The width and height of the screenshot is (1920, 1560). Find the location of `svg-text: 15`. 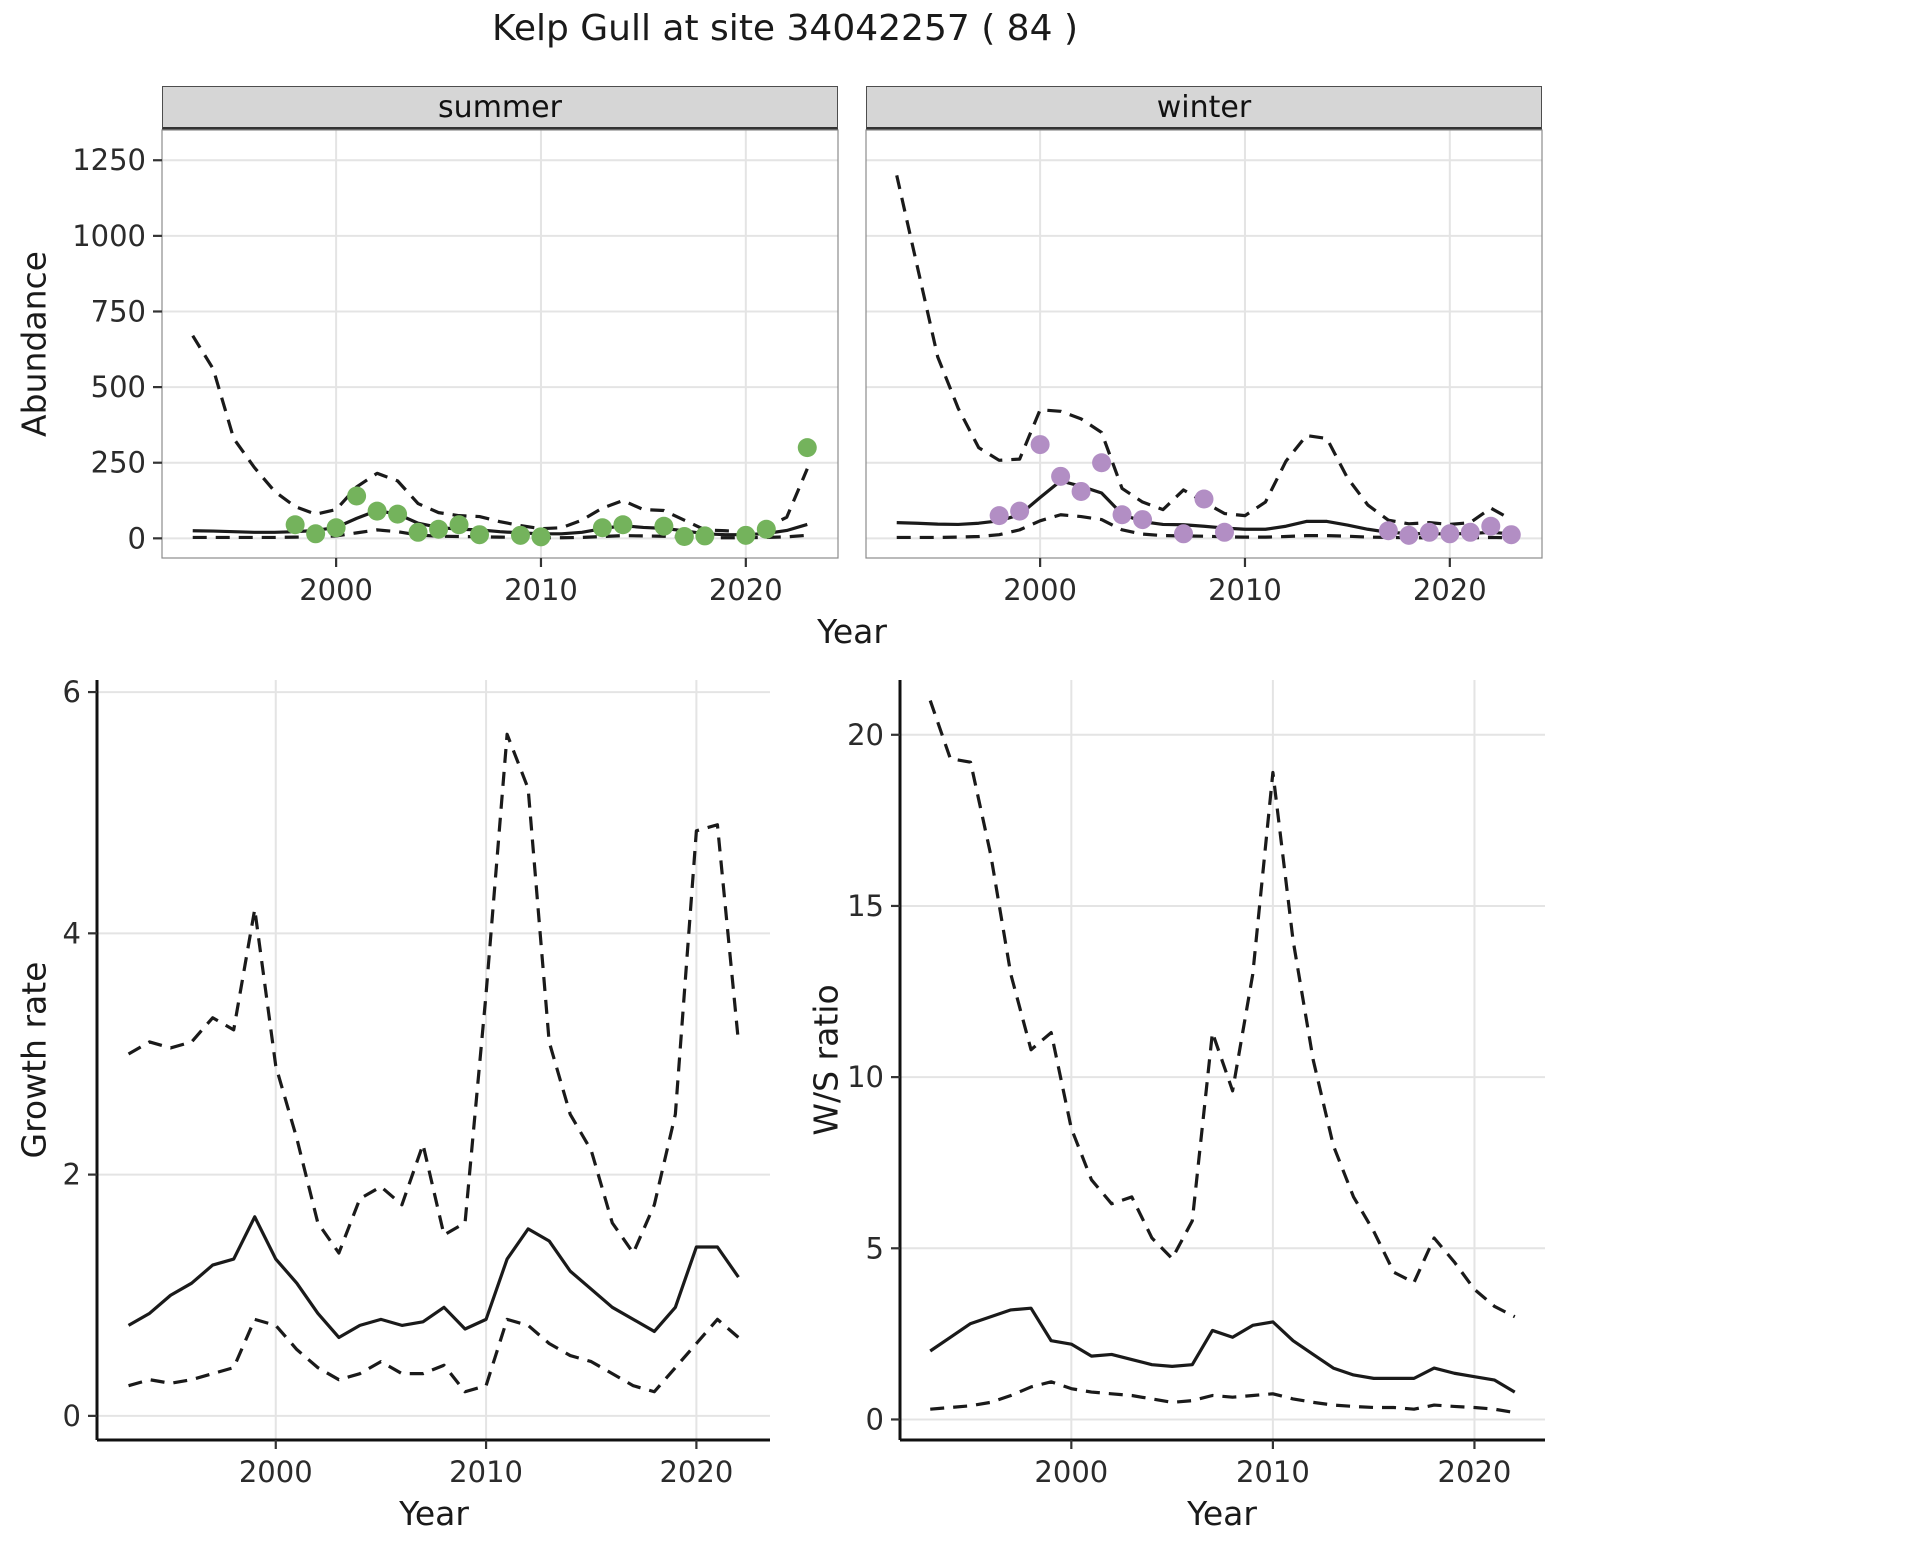

svg-text: 15 is located at coordinates (865, 906).